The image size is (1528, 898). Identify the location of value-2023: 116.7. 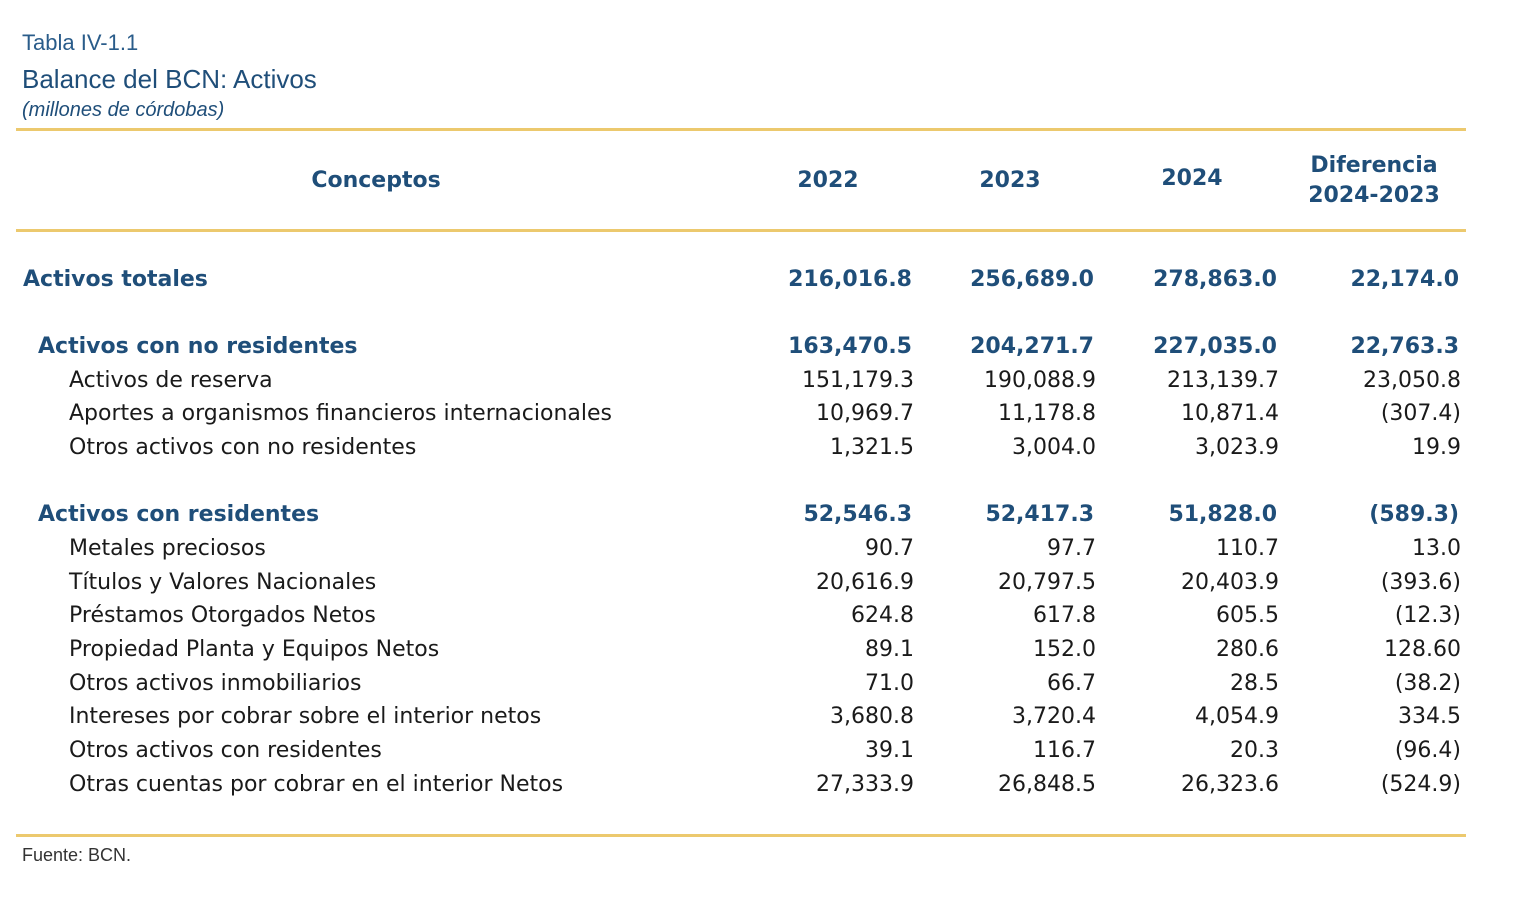
(1064, 750).